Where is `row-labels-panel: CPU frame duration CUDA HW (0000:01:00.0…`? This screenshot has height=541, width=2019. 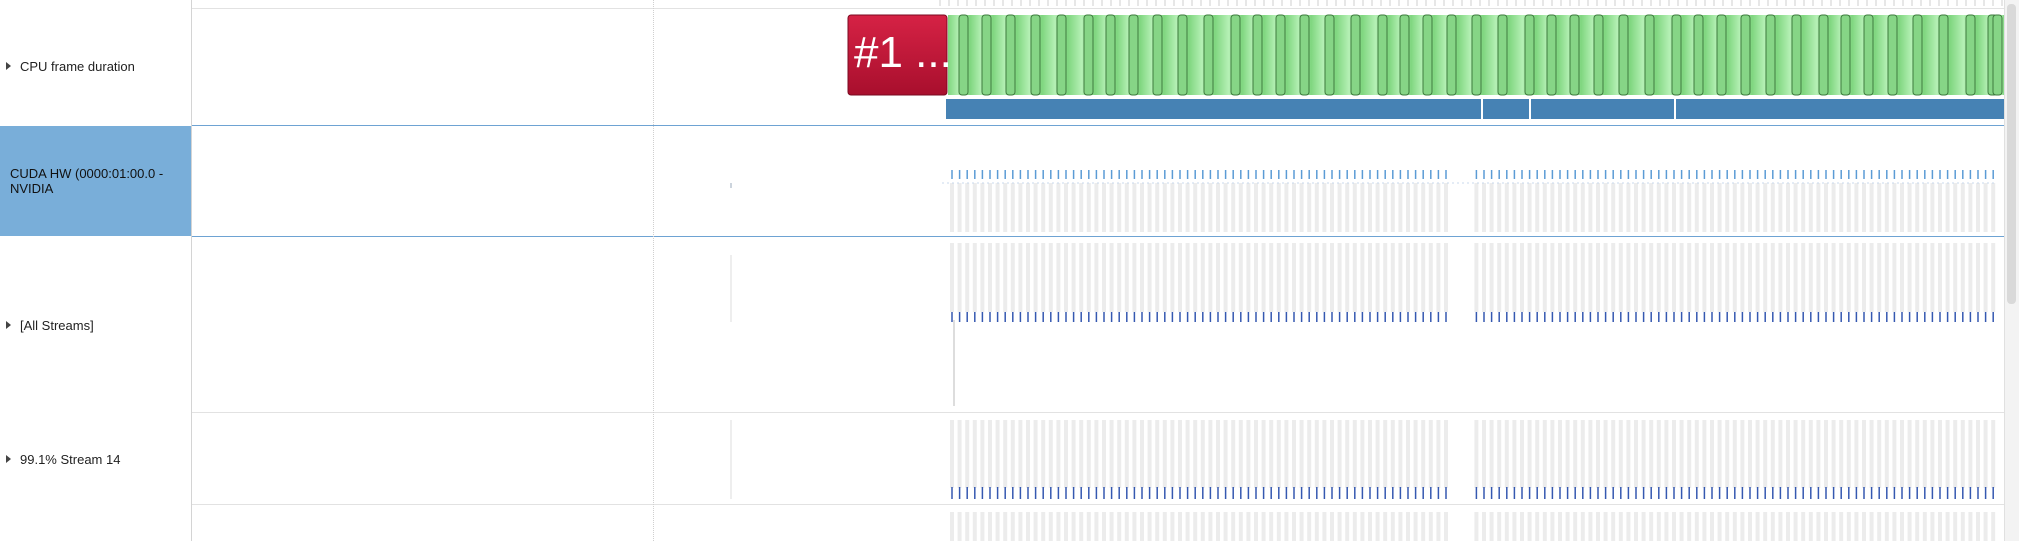
row-labels-panel: CPU frame duration CUDA HW (0000:01:00.0… is located at coordinates (96, 270).